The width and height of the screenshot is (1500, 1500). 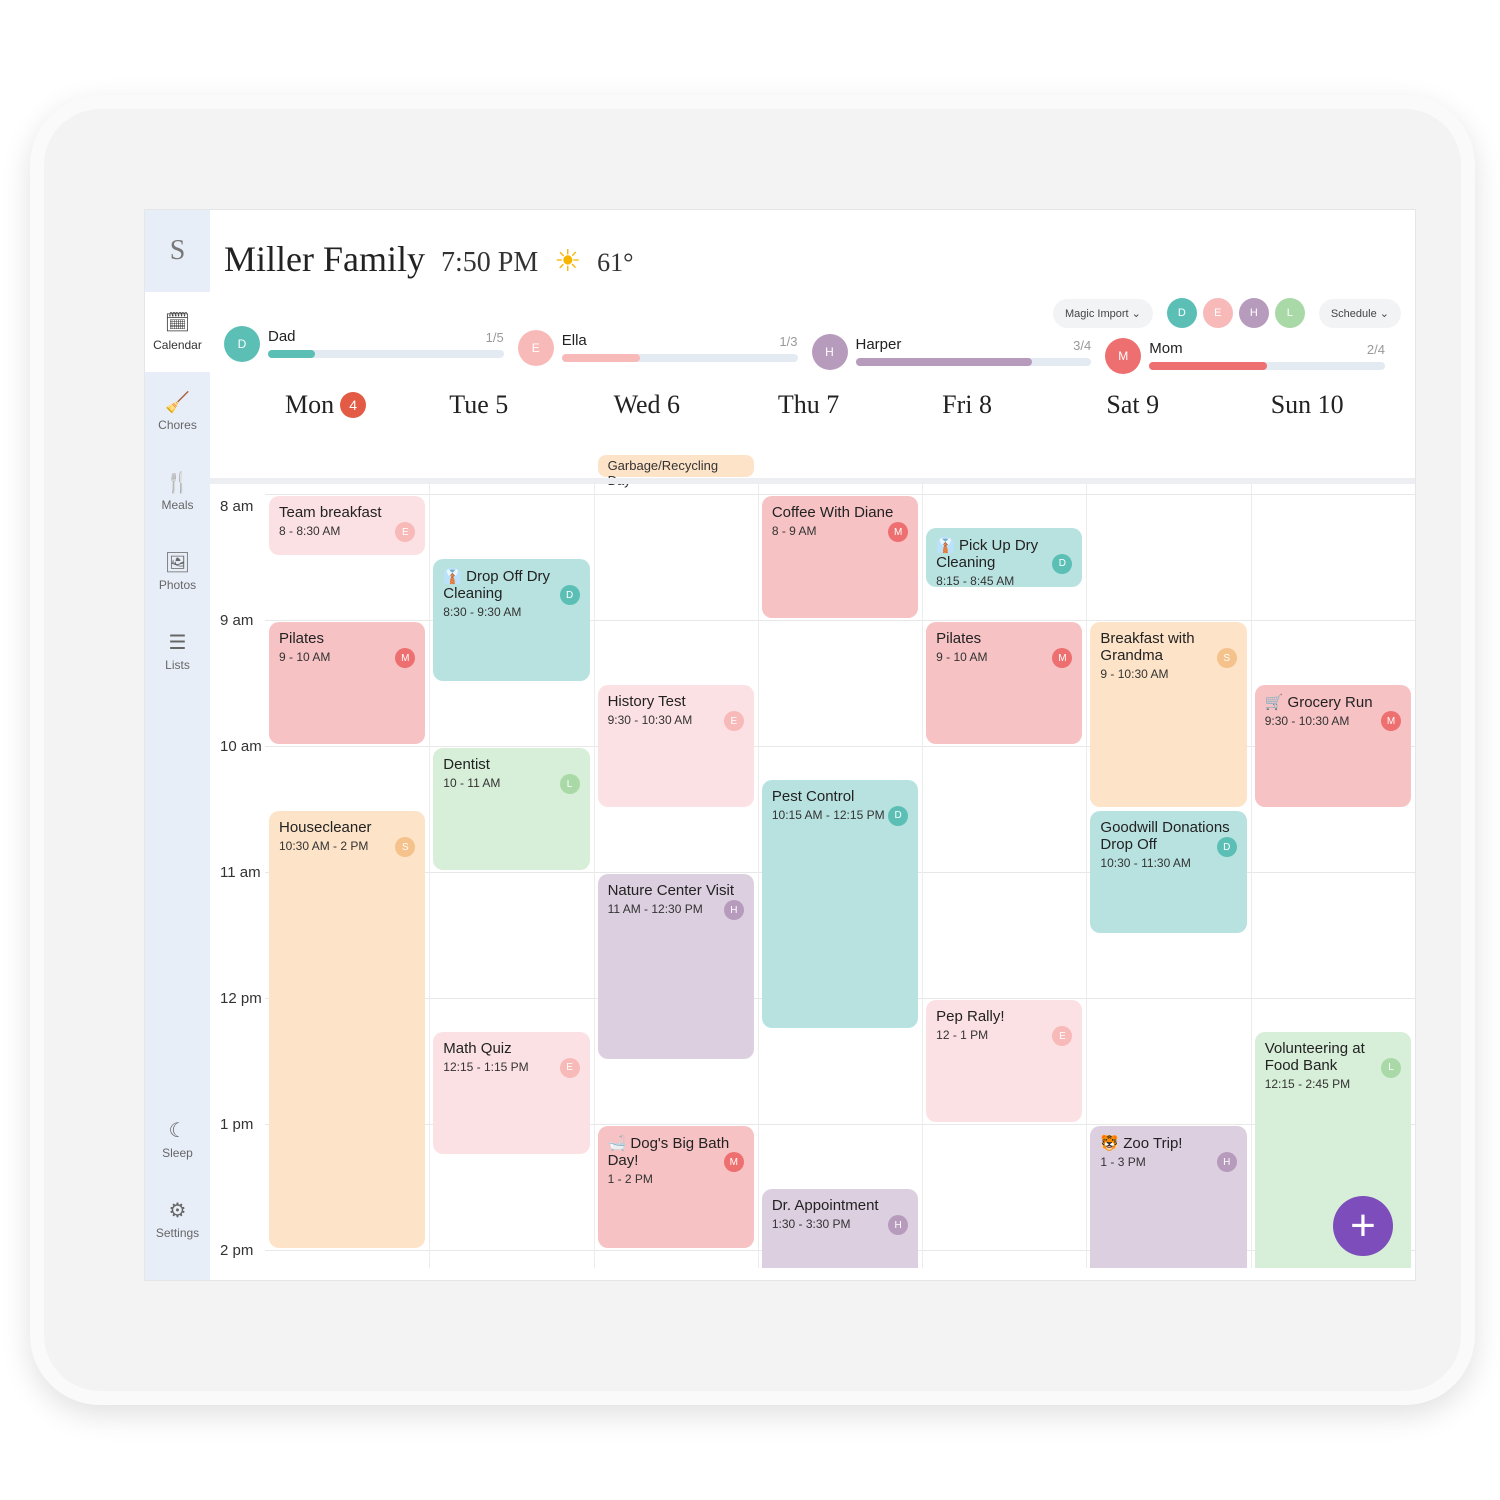 What do you see at coordinates (477, 1048) in the screenshot?
I see `event-title: Math Quiz` at bounding box center [477, 1048].